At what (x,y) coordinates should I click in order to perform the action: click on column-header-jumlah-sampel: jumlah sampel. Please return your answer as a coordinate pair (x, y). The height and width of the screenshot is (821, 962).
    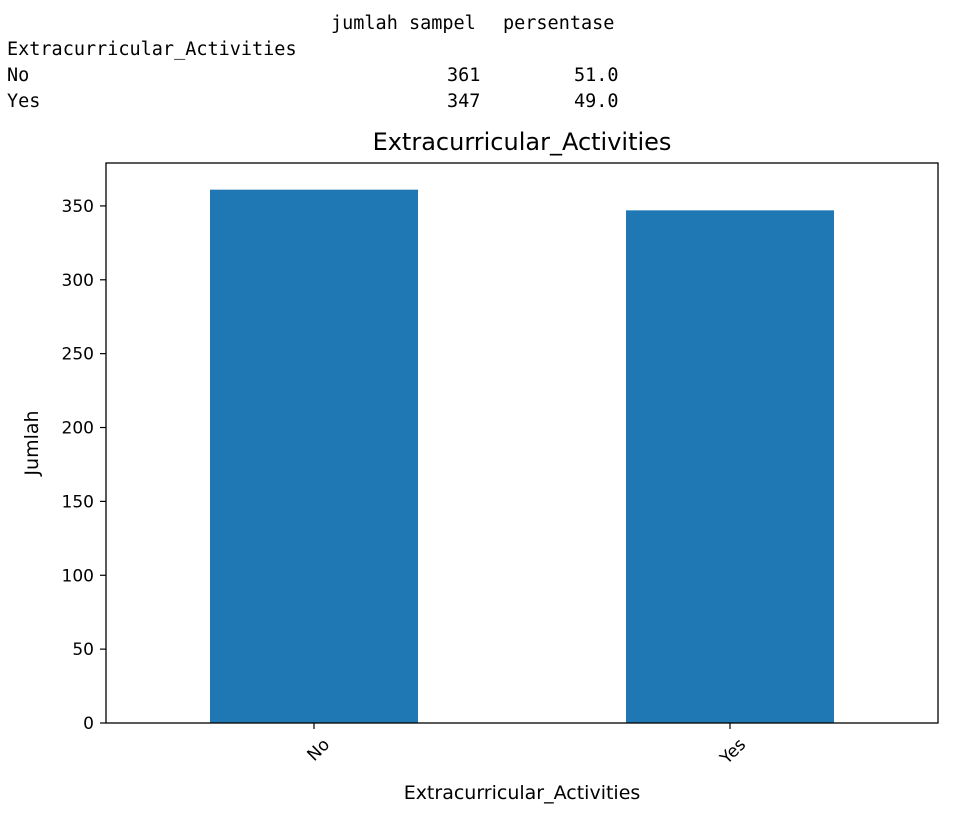
    Looking at the image, I should click on (403, 23).